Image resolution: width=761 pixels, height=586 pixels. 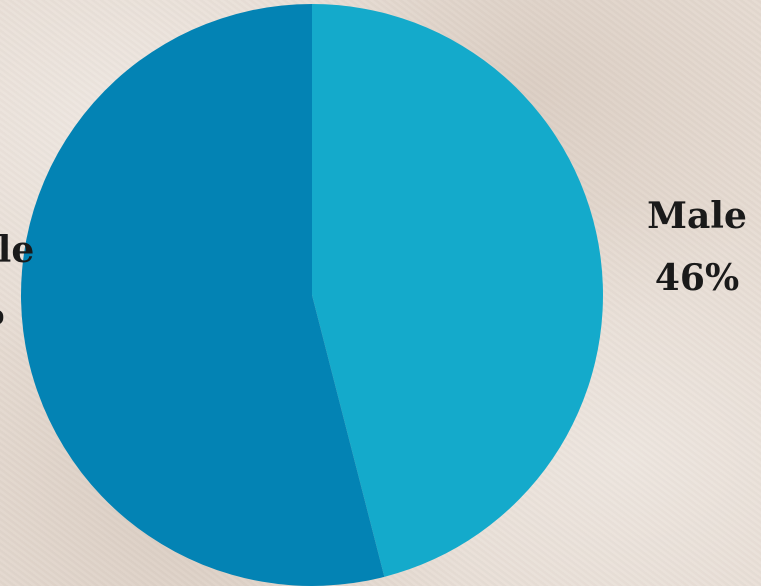 What do you see at coordinates (697, 216) in the screenshot?
I see `slice-label-male: Male` at bounding box center [697, 216].